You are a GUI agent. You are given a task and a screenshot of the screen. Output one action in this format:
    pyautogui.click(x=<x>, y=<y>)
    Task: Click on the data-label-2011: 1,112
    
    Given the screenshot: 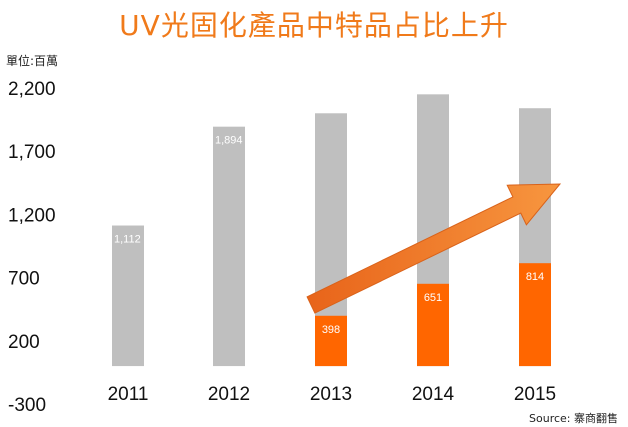 What is the action you would take?
    pyautogui.click(x=127, y=240)
    